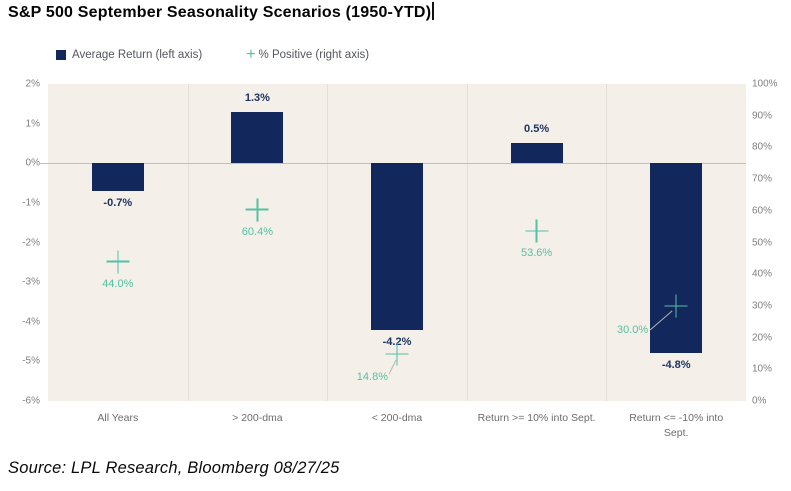 The height and width of the screenshot is (491, 791). Describe the element at coordinates (537, 129) in the screenshot. I see `bar-value-label: 0.5%` at that location.